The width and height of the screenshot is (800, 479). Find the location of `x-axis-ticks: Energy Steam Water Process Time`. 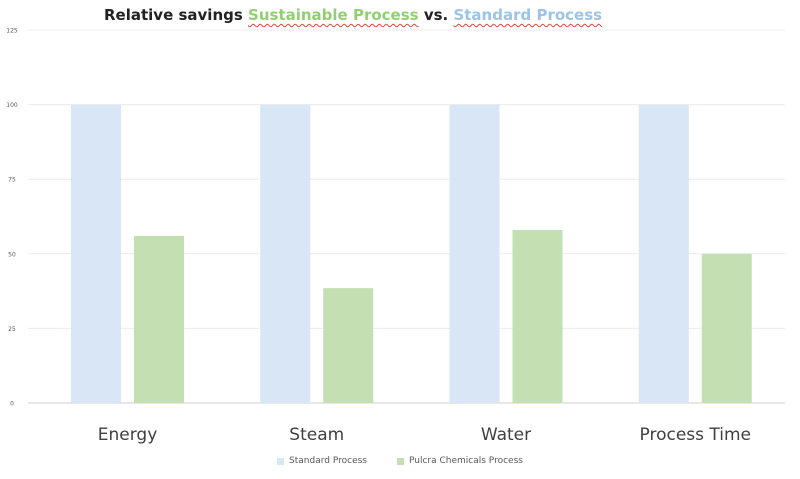

x-axis-ticks: Energy Steam Water Process Time is located at coordinates (424, 435).